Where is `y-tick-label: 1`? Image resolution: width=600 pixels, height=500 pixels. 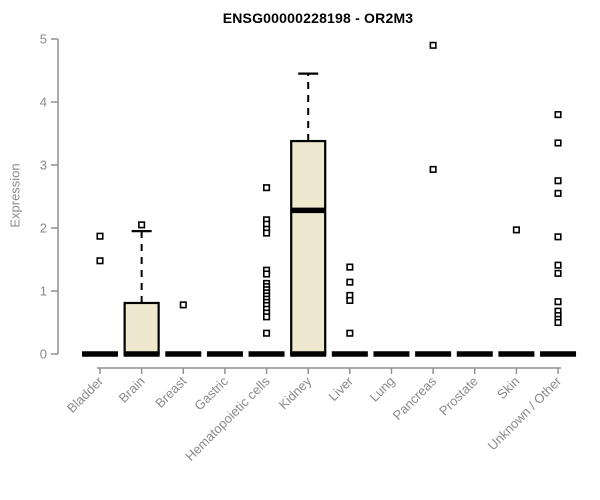
y-tick-label: 1 is located at coordinates (43, 291).